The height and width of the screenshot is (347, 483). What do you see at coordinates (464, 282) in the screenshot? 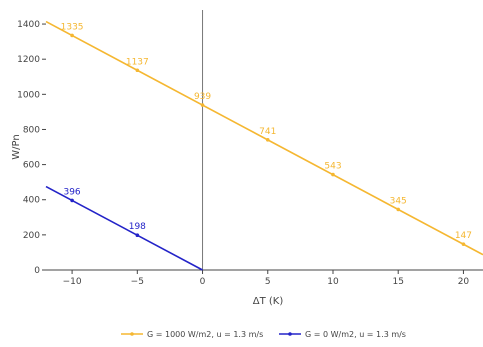
I see `x-tick-label: 20` at bounding box center [464, 282].